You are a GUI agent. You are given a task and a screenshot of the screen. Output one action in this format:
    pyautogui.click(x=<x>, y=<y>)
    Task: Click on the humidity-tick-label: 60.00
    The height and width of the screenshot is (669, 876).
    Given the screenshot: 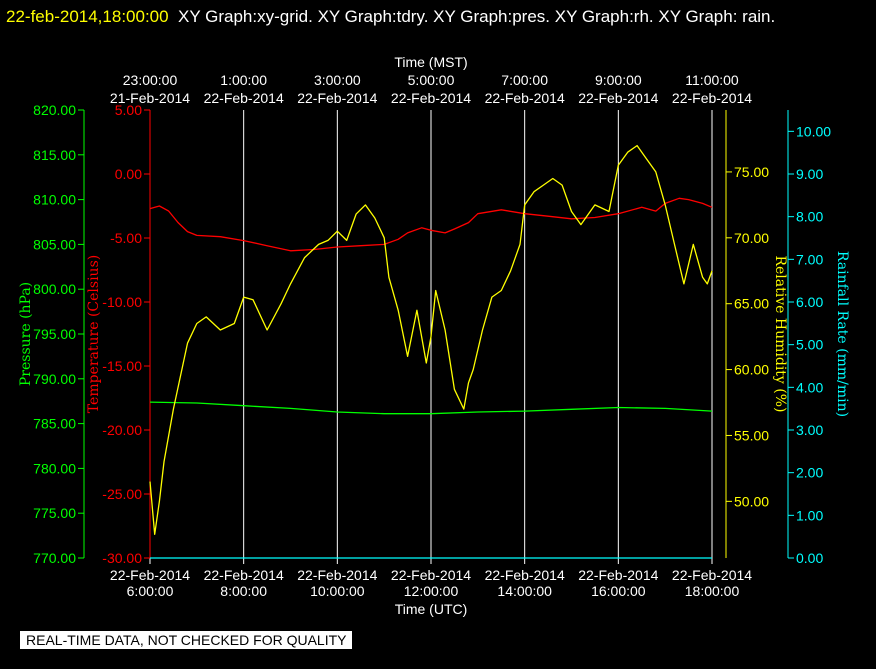 What is the action you would take?
    pyautogui.click(x=751, y=370)
    